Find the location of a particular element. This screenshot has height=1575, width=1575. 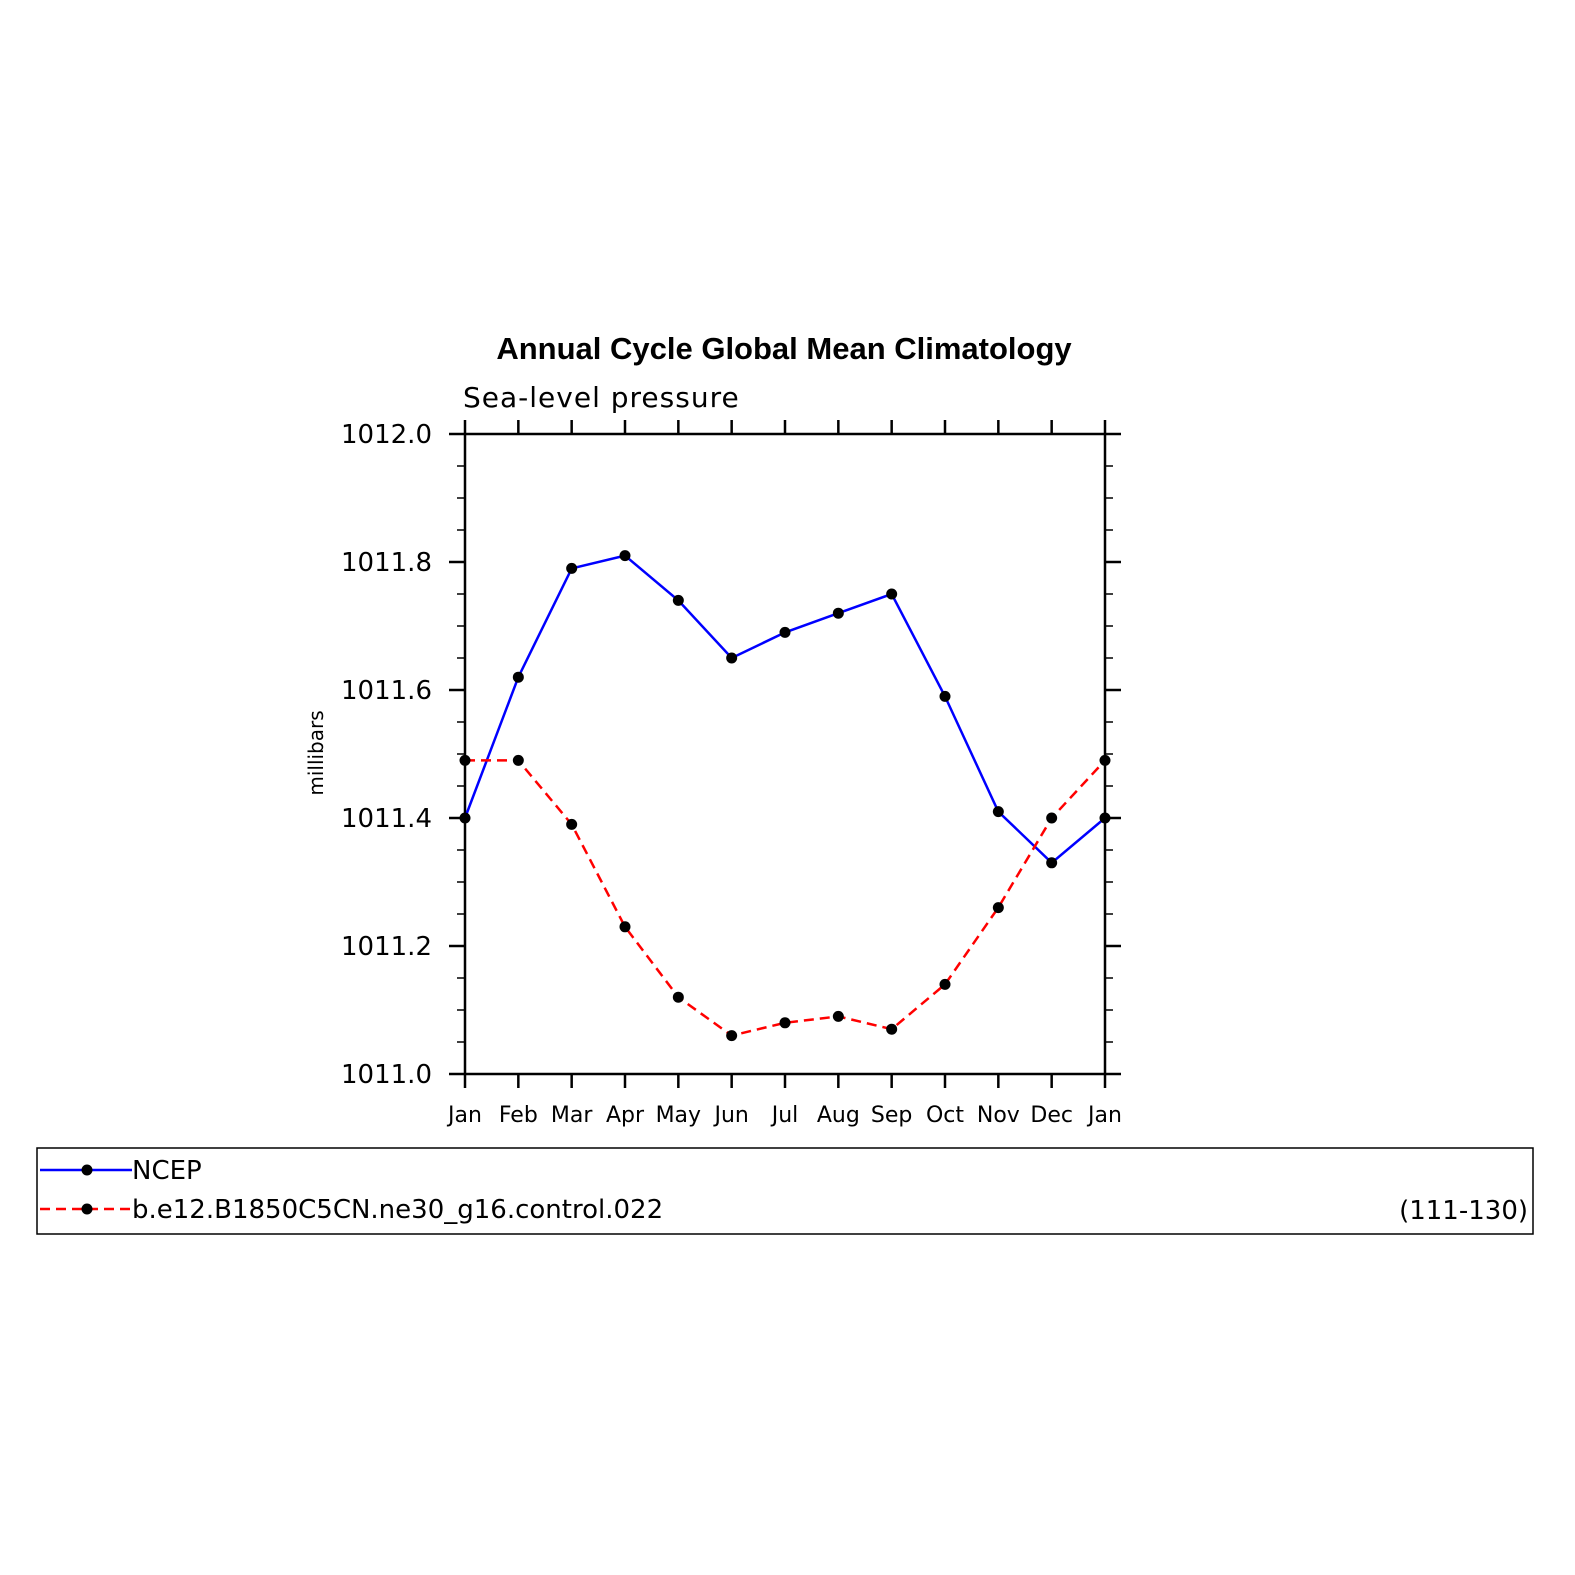

y-axis-label: millibars is located at coordinates (316, 752).